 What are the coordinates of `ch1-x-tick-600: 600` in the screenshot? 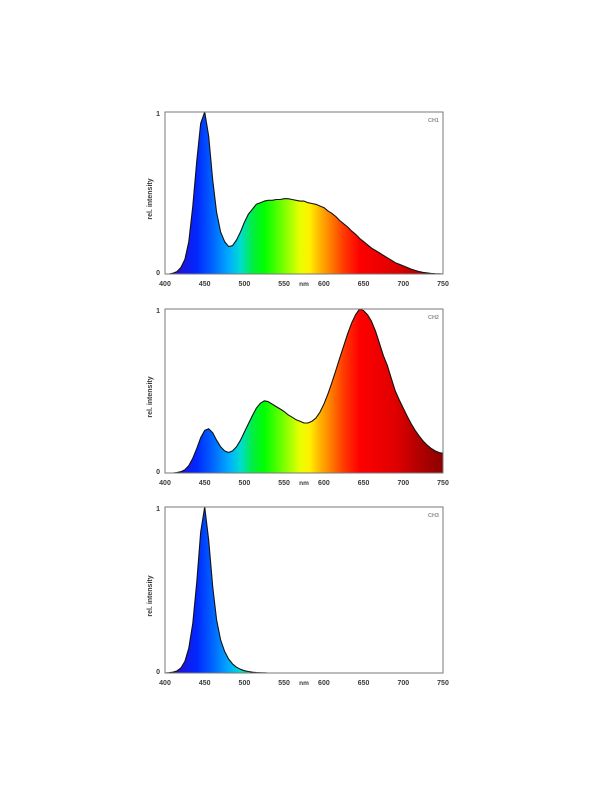 It's located at (324, 284).